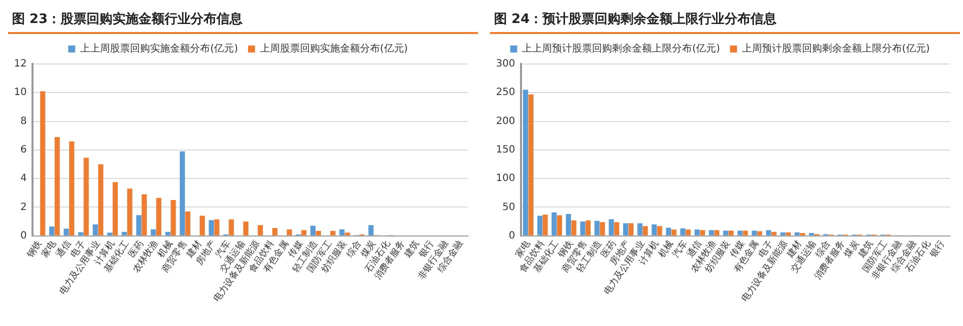 Image resolution: width=963 pixels, height=326 pixels. I want to click on y-tick-label: 4, so click(23, 178).